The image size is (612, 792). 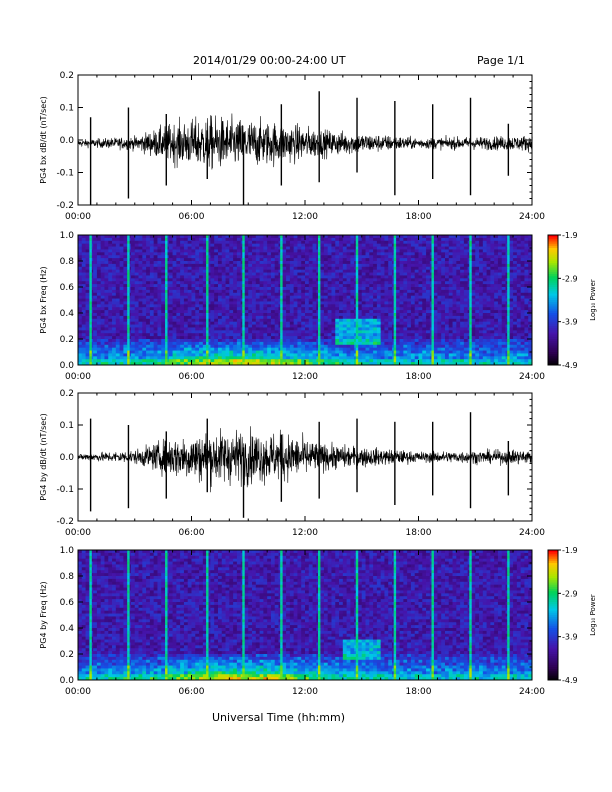 What do you see at coordinates (192, 217) in the screenshot?
I see `x-tick-label: 06:00` at bounding box center [192, 217].